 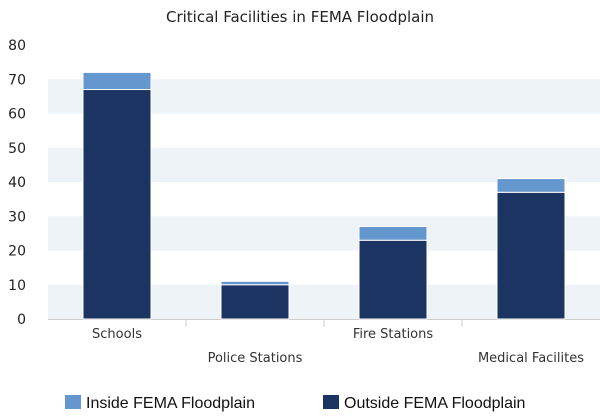 What do you see at coordinates (17, 115) in the screenshot?
I see `y-tick-label: 60` at bounding box center [17, 115].